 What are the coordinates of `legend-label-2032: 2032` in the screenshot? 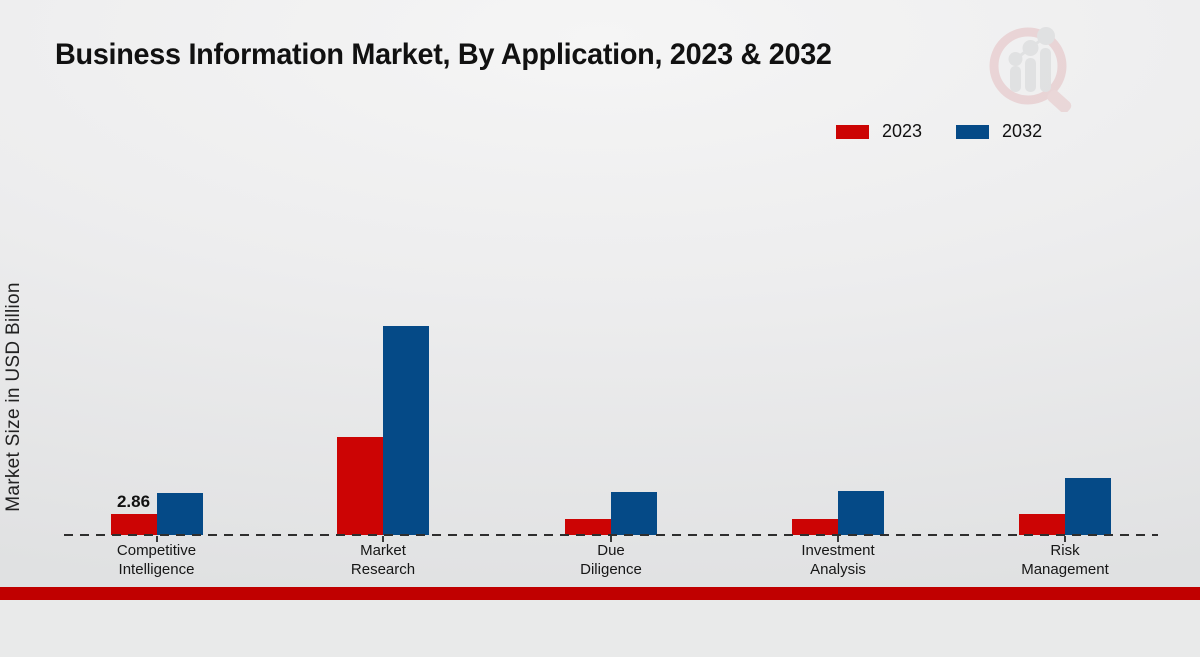 It's located at (1022, 131).